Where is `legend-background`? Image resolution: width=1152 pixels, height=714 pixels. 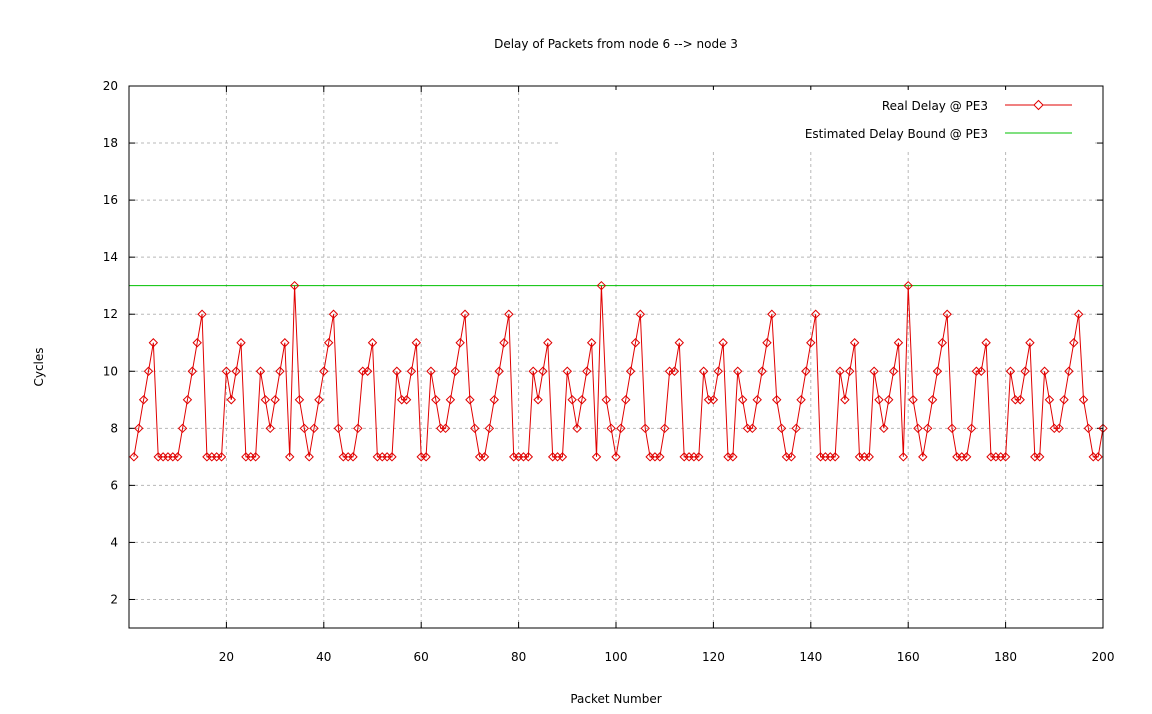
legend-background is located at coordinates (826, 121).